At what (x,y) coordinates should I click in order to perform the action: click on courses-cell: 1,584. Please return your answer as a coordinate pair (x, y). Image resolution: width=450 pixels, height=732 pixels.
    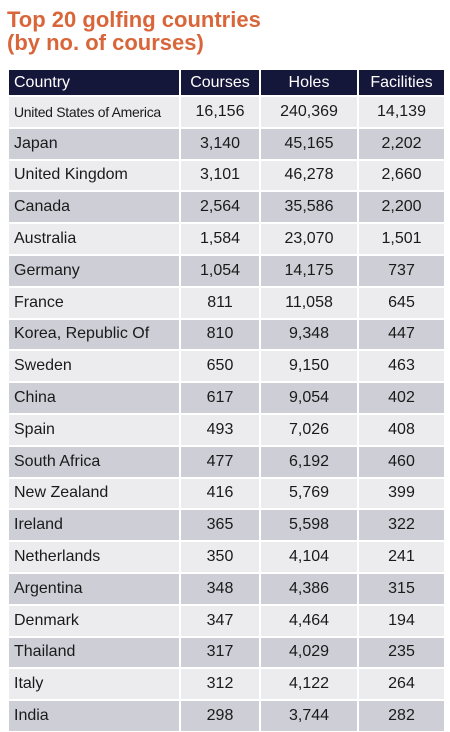
    Looking at the image, I should click on (220, 239).